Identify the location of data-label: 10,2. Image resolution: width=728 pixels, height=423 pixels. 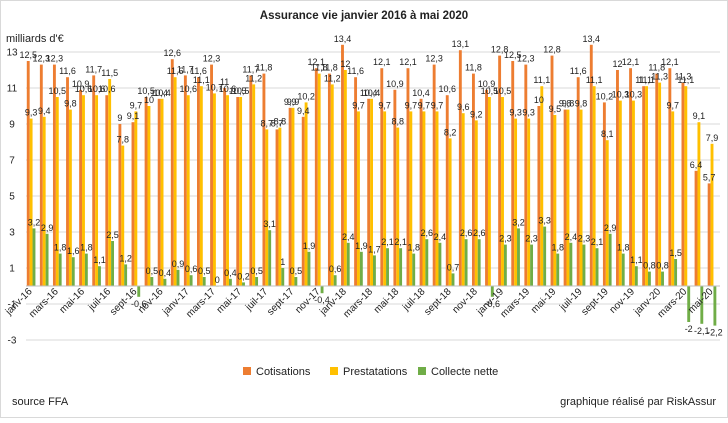
(605, 96).